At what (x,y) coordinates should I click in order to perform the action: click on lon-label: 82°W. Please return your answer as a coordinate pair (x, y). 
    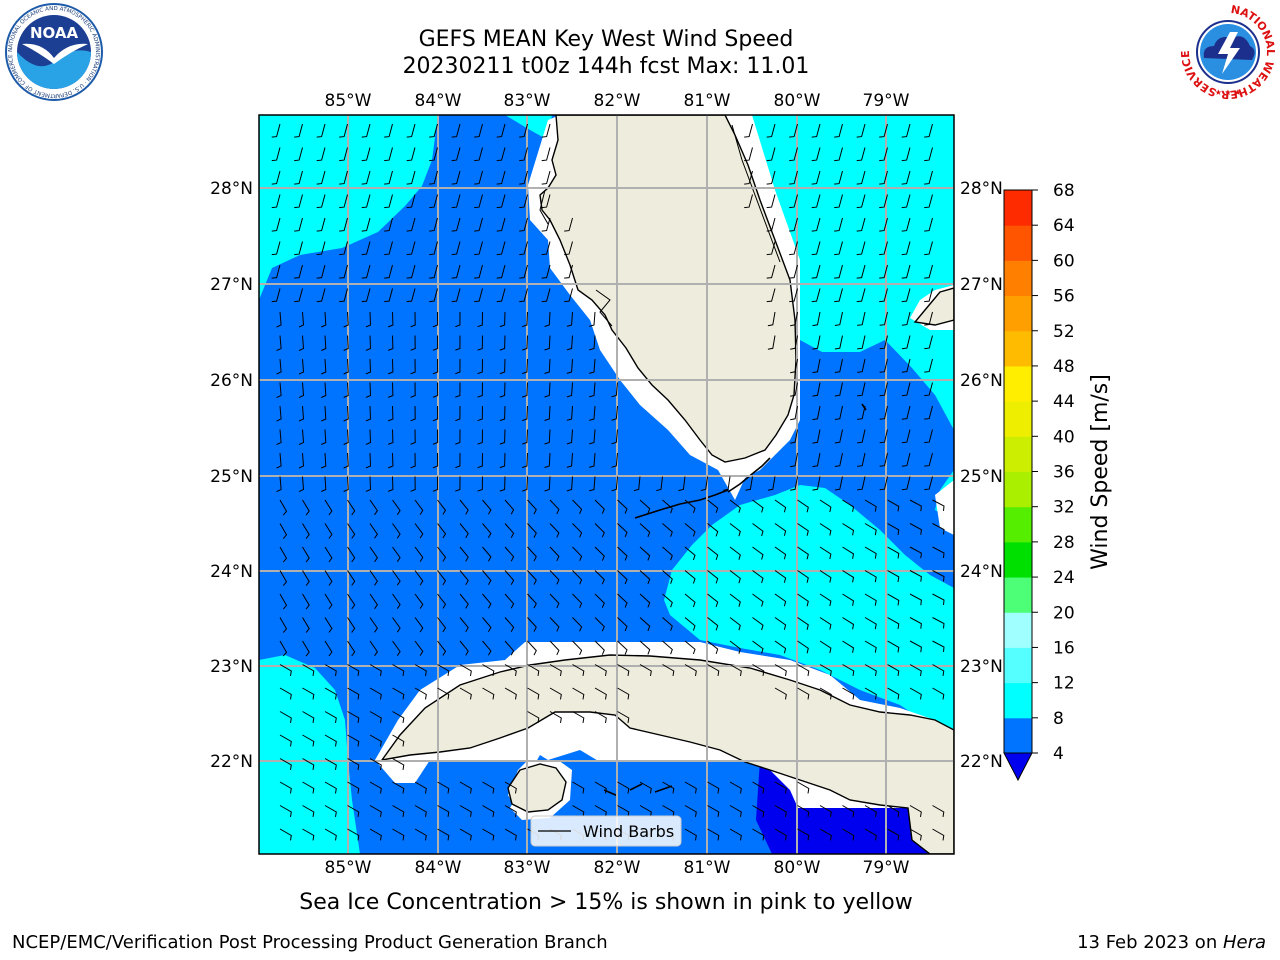
    Looking at the image, I should click on (617, 101).